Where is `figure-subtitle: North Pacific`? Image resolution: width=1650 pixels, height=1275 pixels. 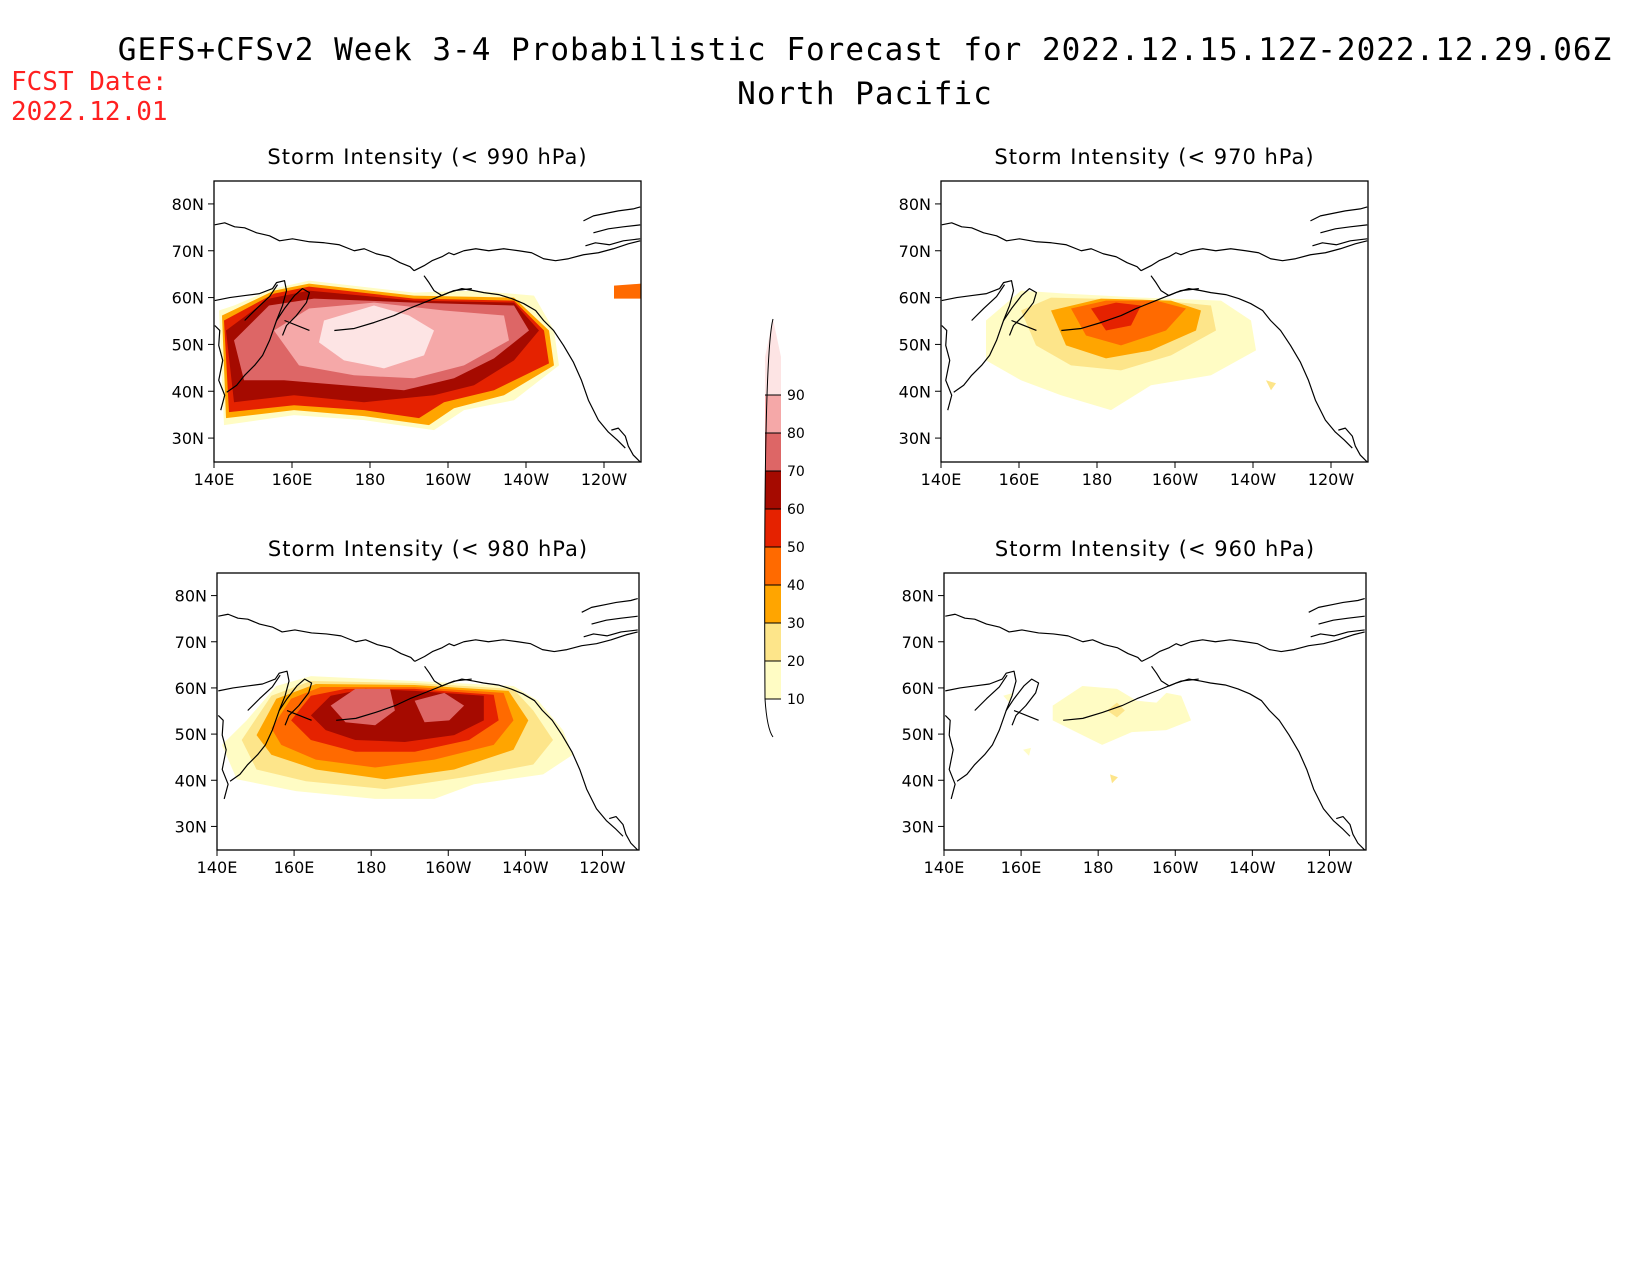
figure-subtitle: North Pacific is located at coordinates (865, 94).